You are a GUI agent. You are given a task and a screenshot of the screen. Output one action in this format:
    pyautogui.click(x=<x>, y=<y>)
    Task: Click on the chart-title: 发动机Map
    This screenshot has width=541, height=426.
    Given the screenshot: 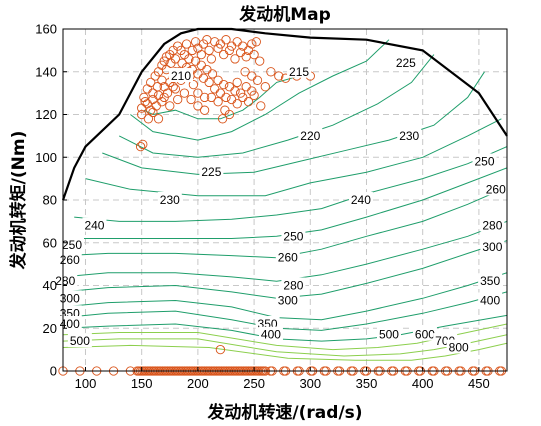 What is the action you would take?
    pyautogui.click(x=284, y=14)
    